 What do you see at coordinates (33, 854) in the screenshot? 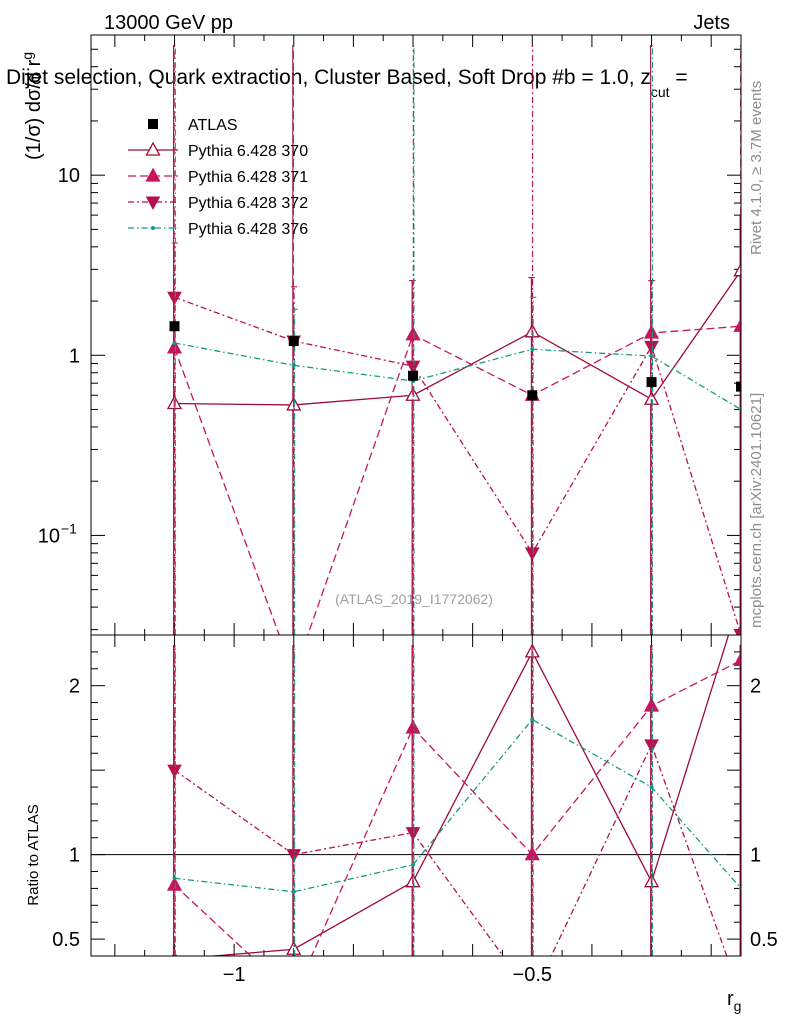
I see `ratio-axis-label: Ratio to ATLAS` at bounding box center [33, 854].